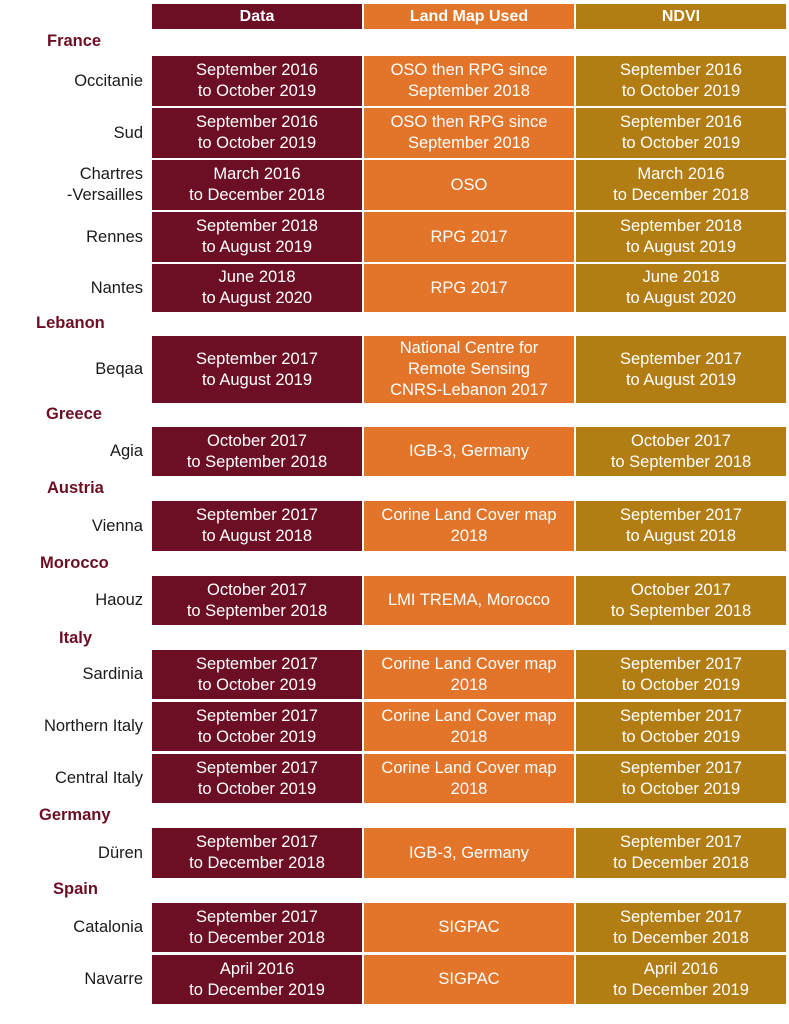 The width and height of the screenshot is (789, 1024). I want to click on data-cell: June 2018 to August 2020, so click(257, 288).